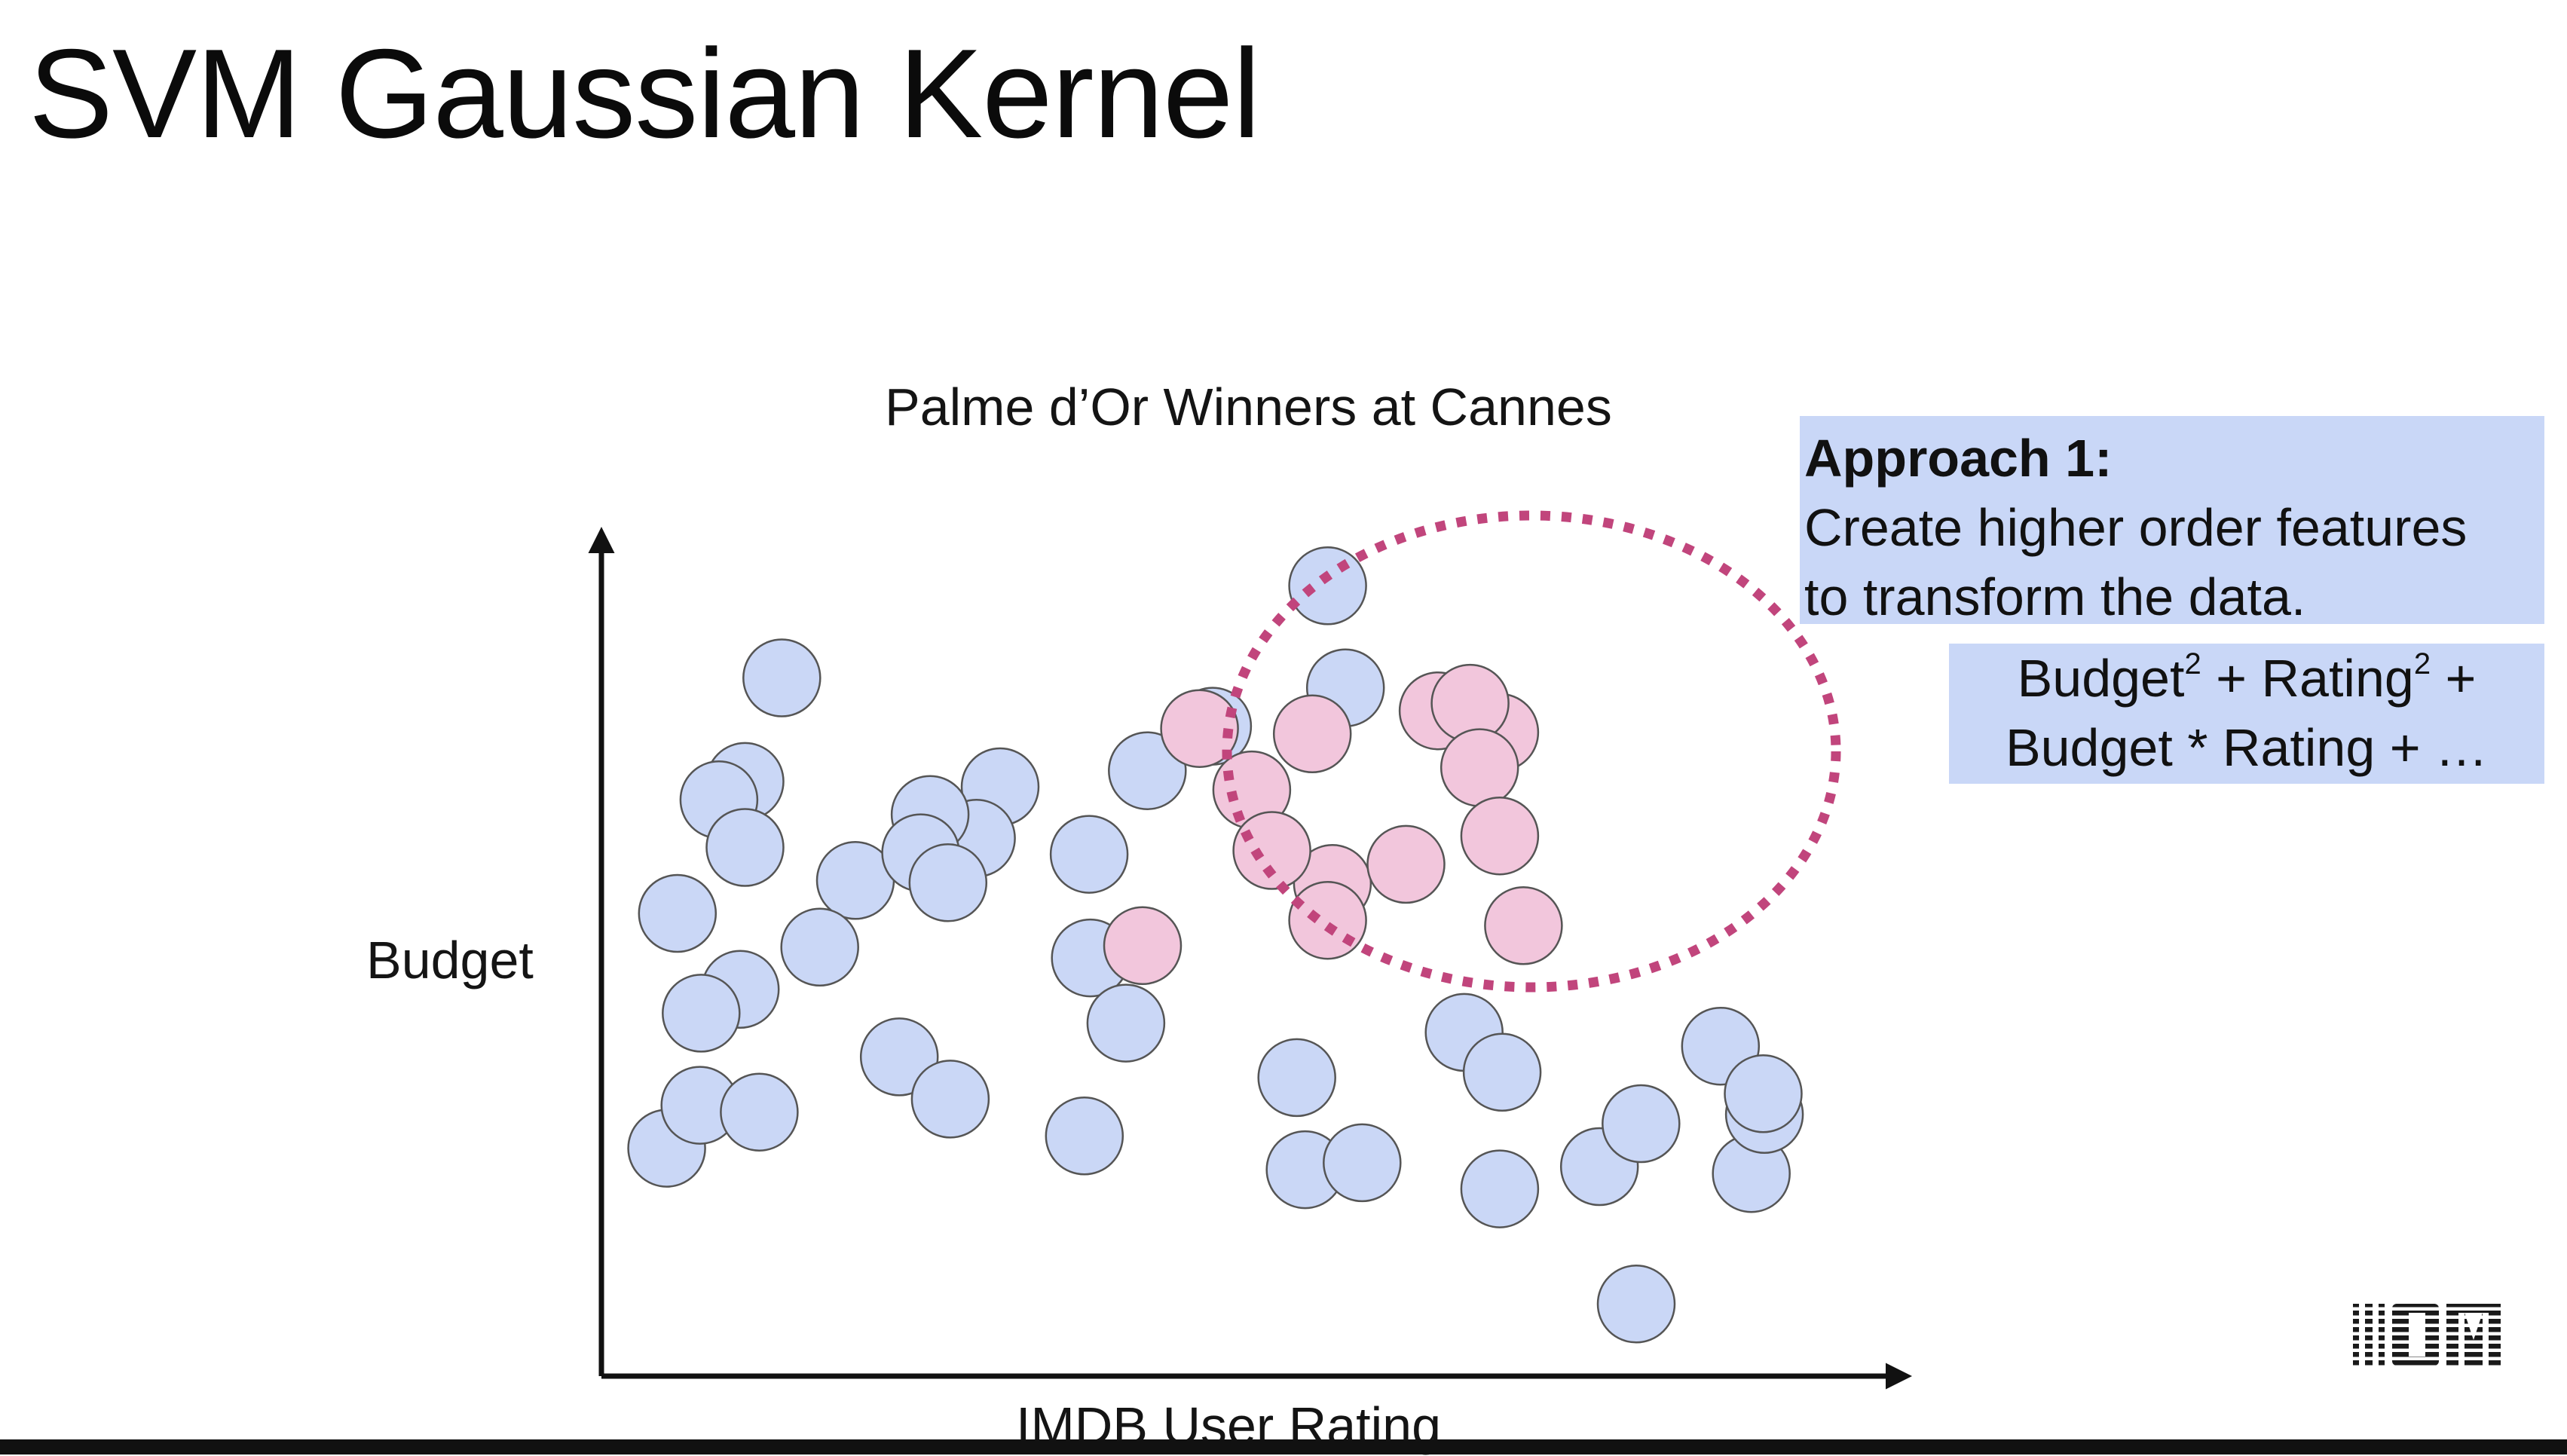 Image resolution: width=2567 pixels, height=1456 pixels. I want to click on y-axis-label: Budget, so click(450, 960).